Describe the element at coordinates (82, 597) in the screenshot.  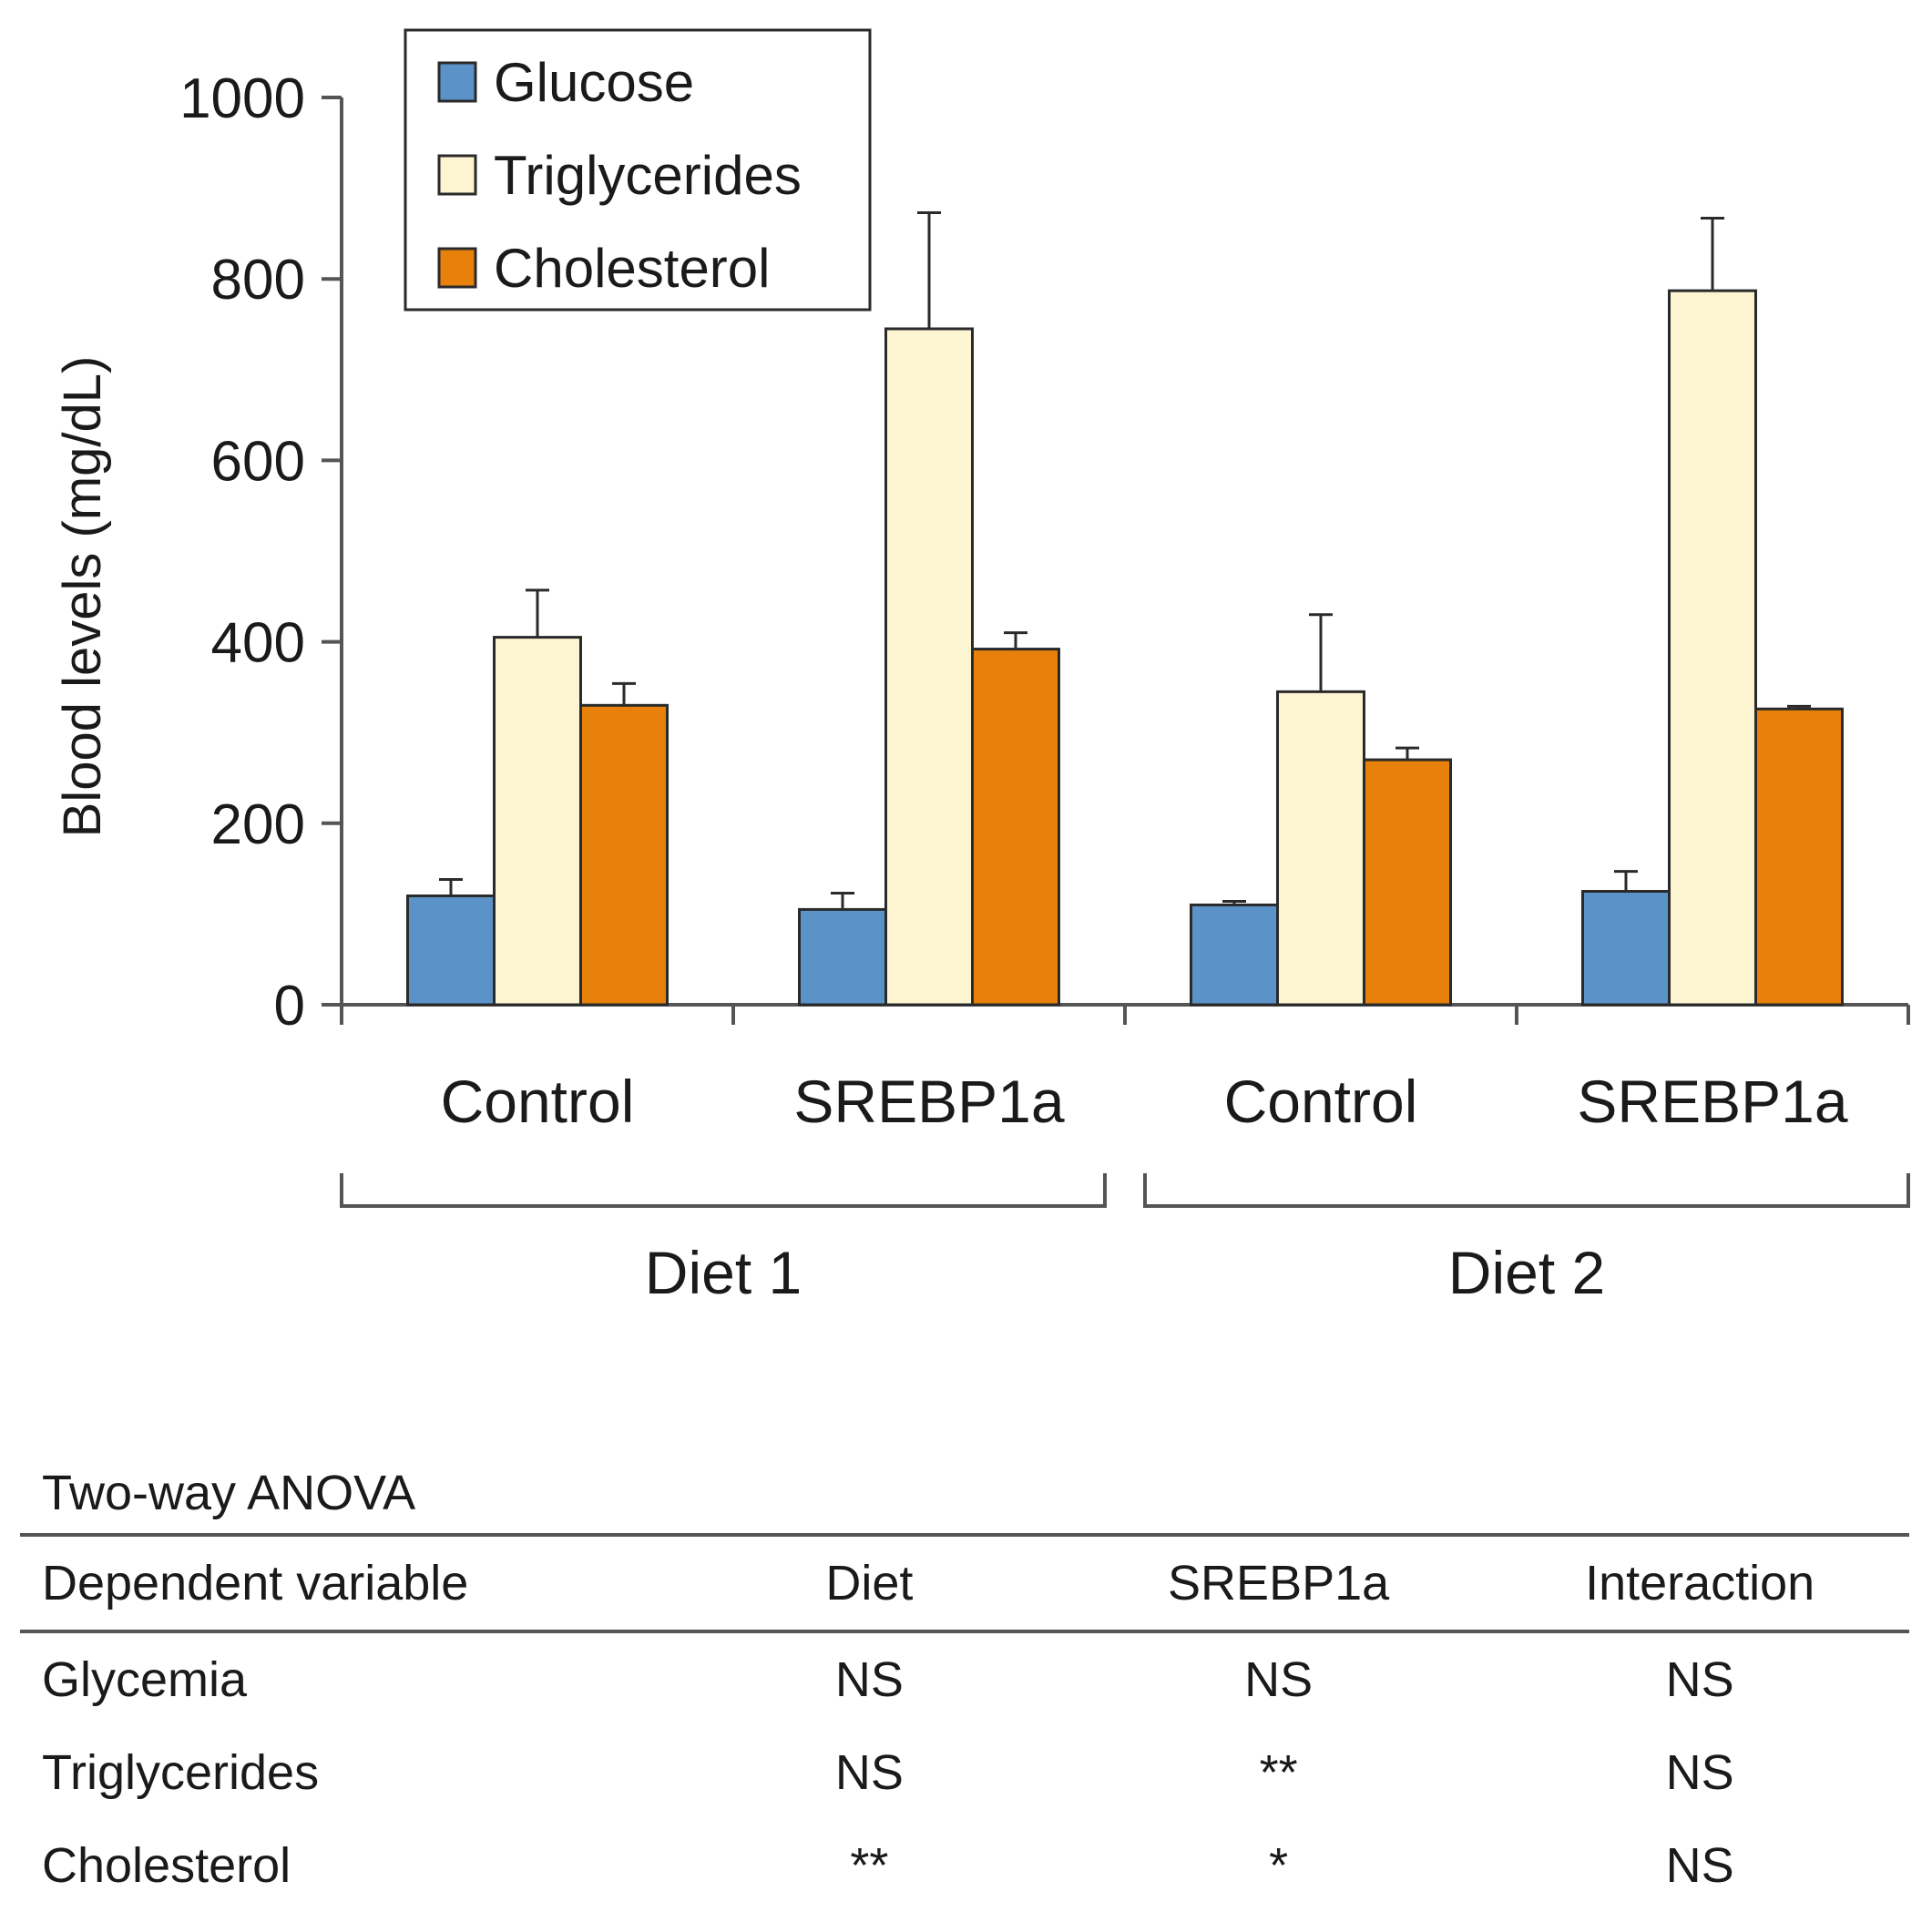
I see `y-axis-label: Blood levels (mg/dL)` at that location.